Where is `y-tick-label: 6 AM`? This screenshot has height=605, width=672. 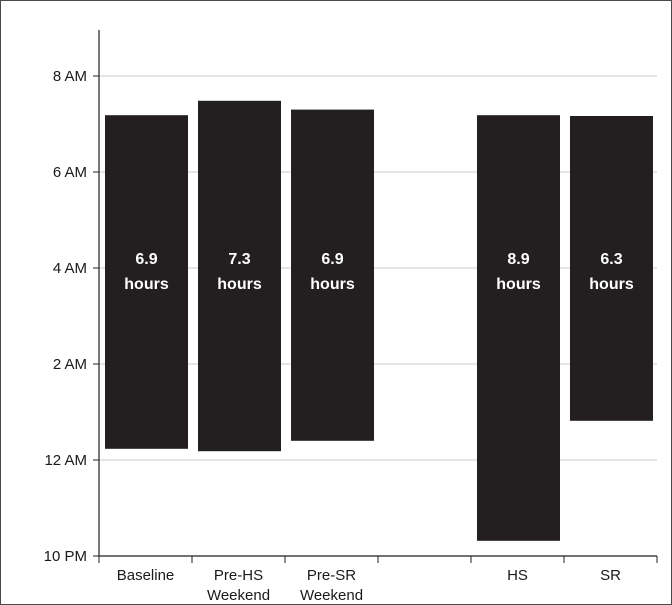
y-tick-label: 6 AM is located at coordinates (70, 172).